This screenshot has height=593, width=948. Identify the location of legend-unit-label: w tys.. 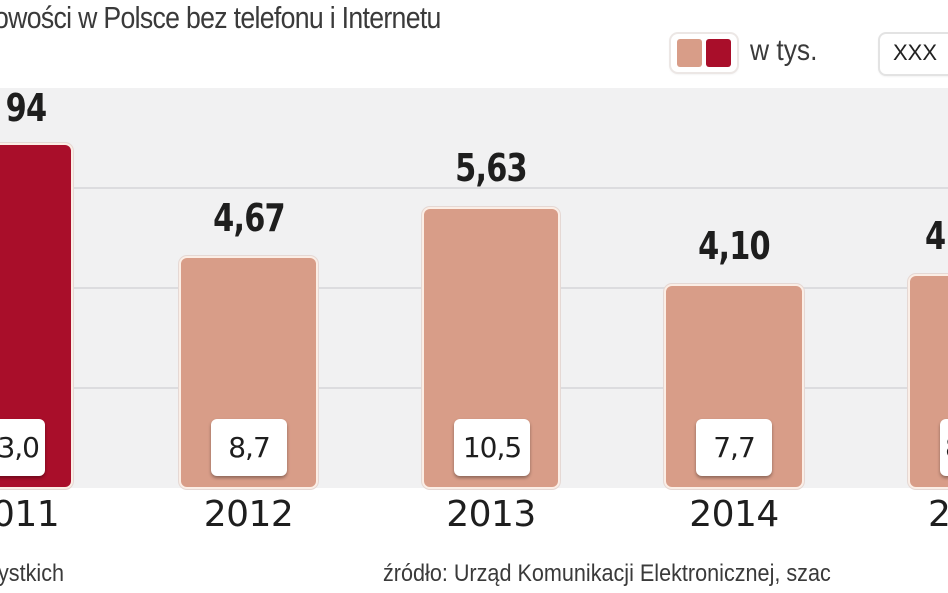
(784, 50).